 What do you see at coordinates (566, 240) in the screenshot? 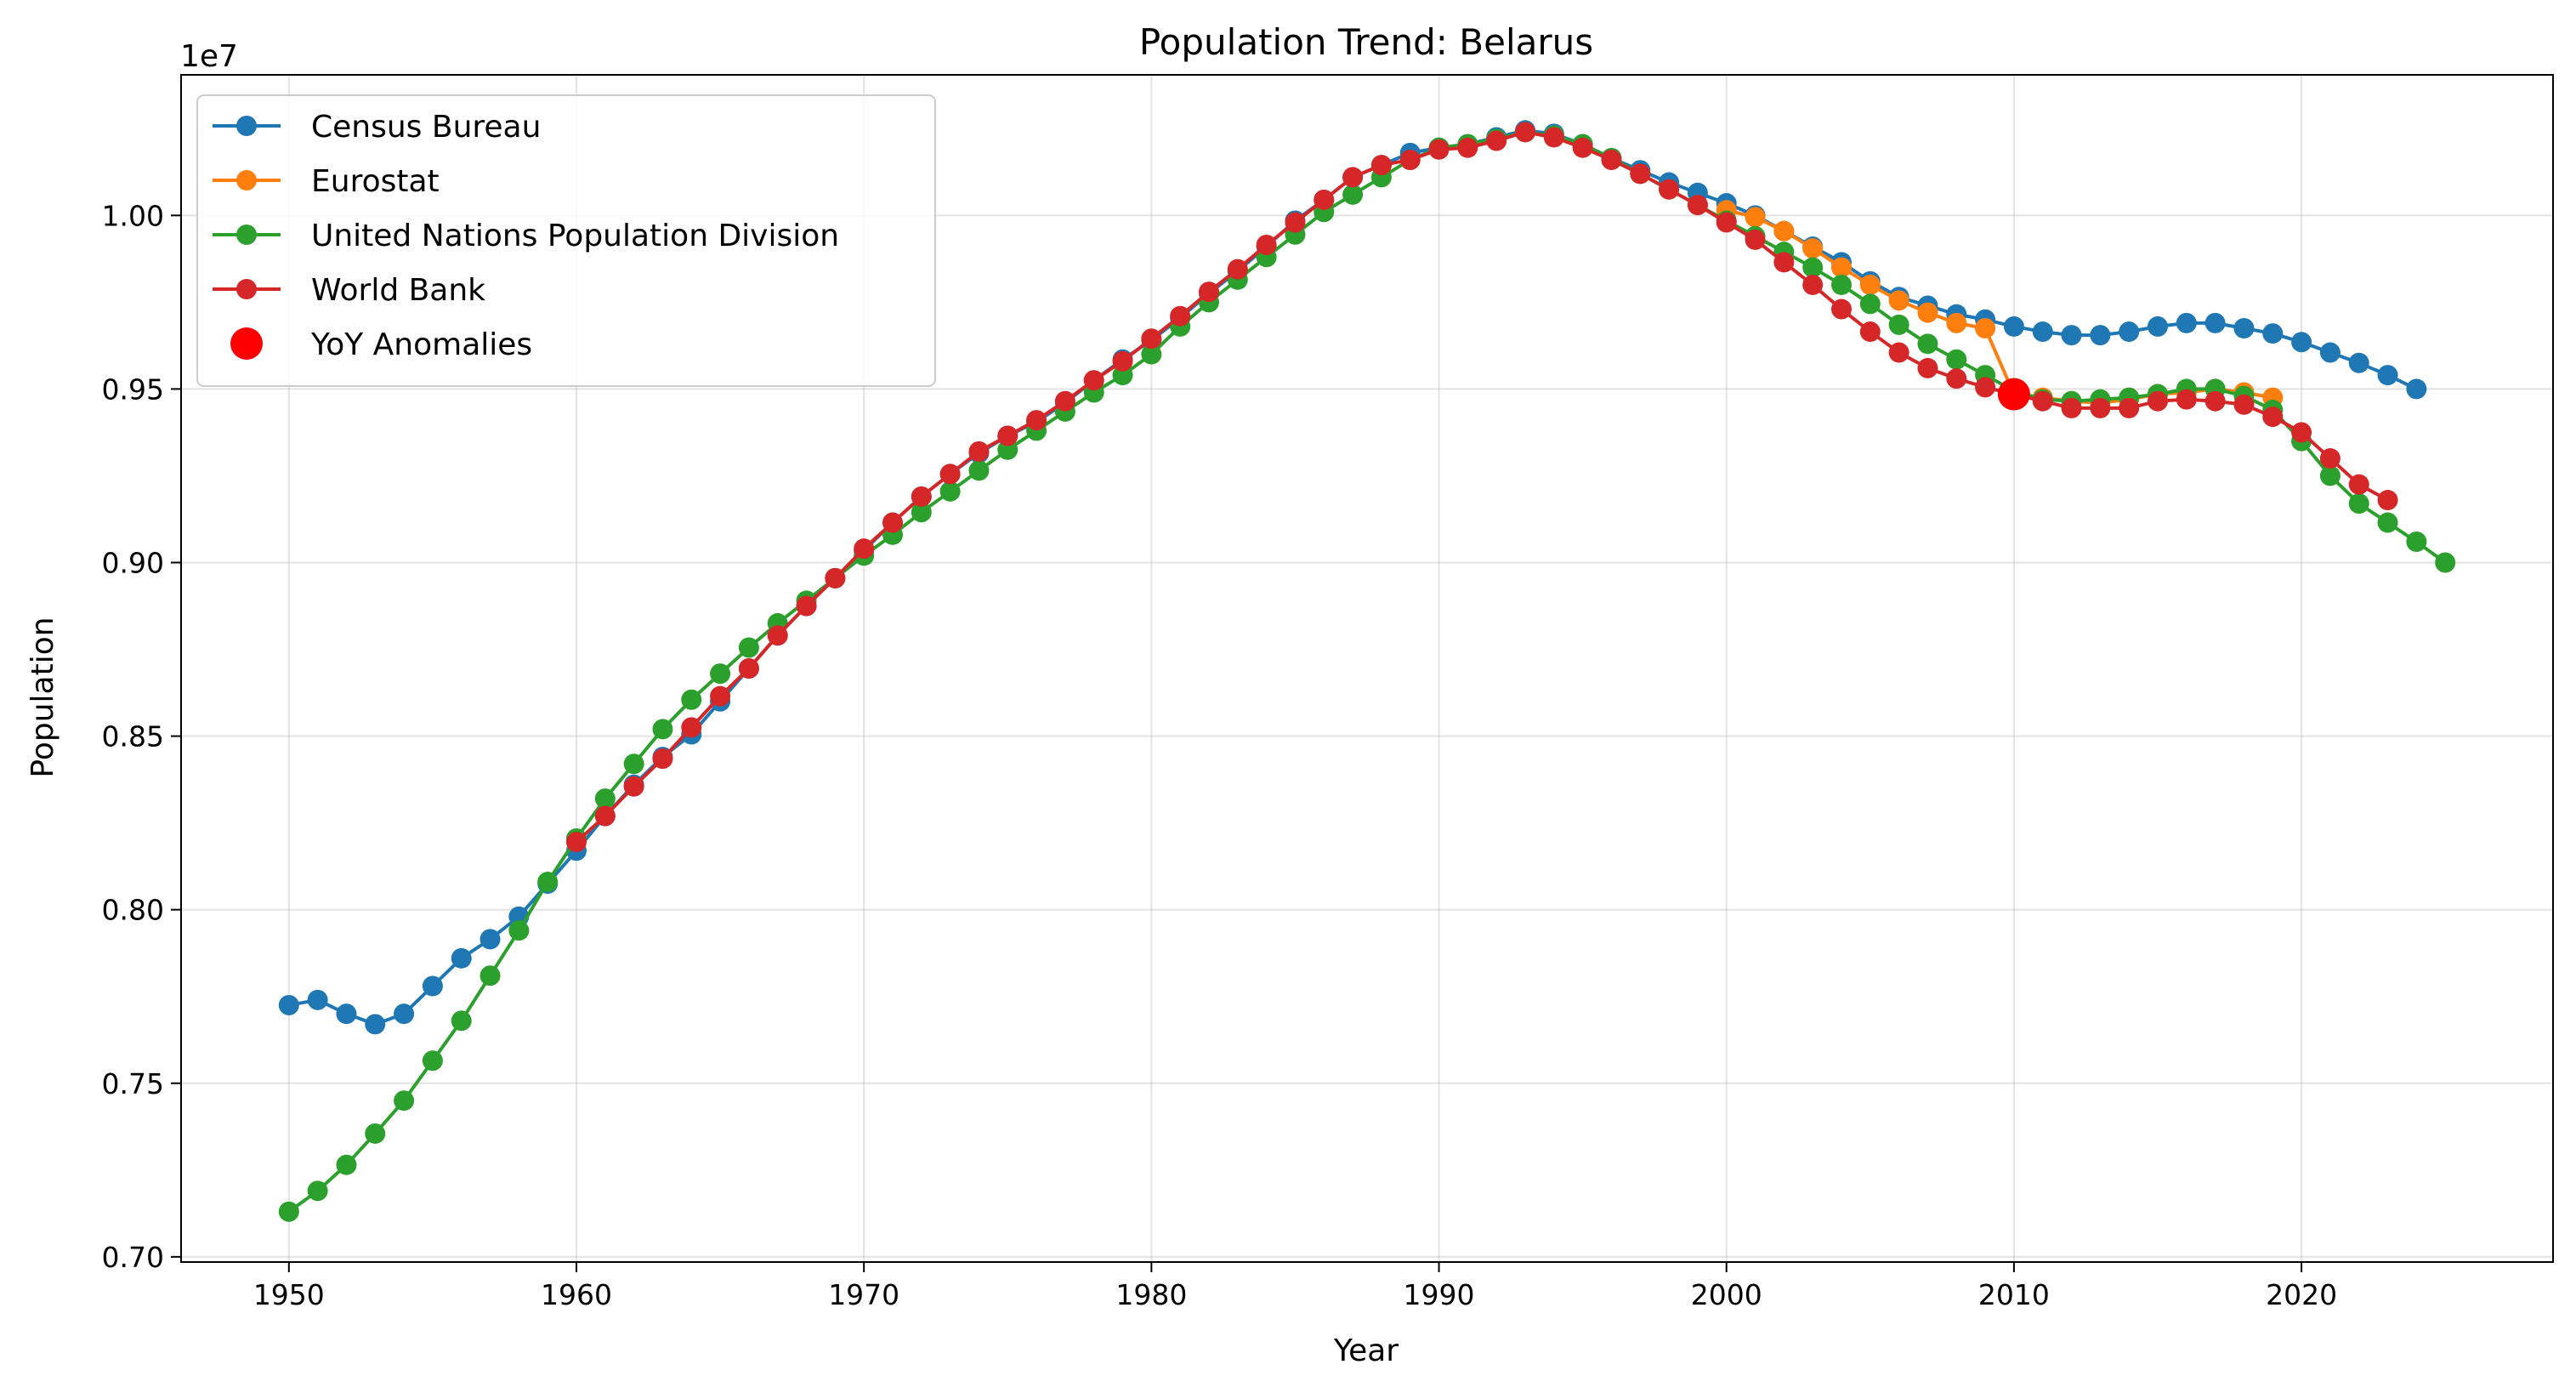
I see `legend-box` at bounding box center [566, 240].